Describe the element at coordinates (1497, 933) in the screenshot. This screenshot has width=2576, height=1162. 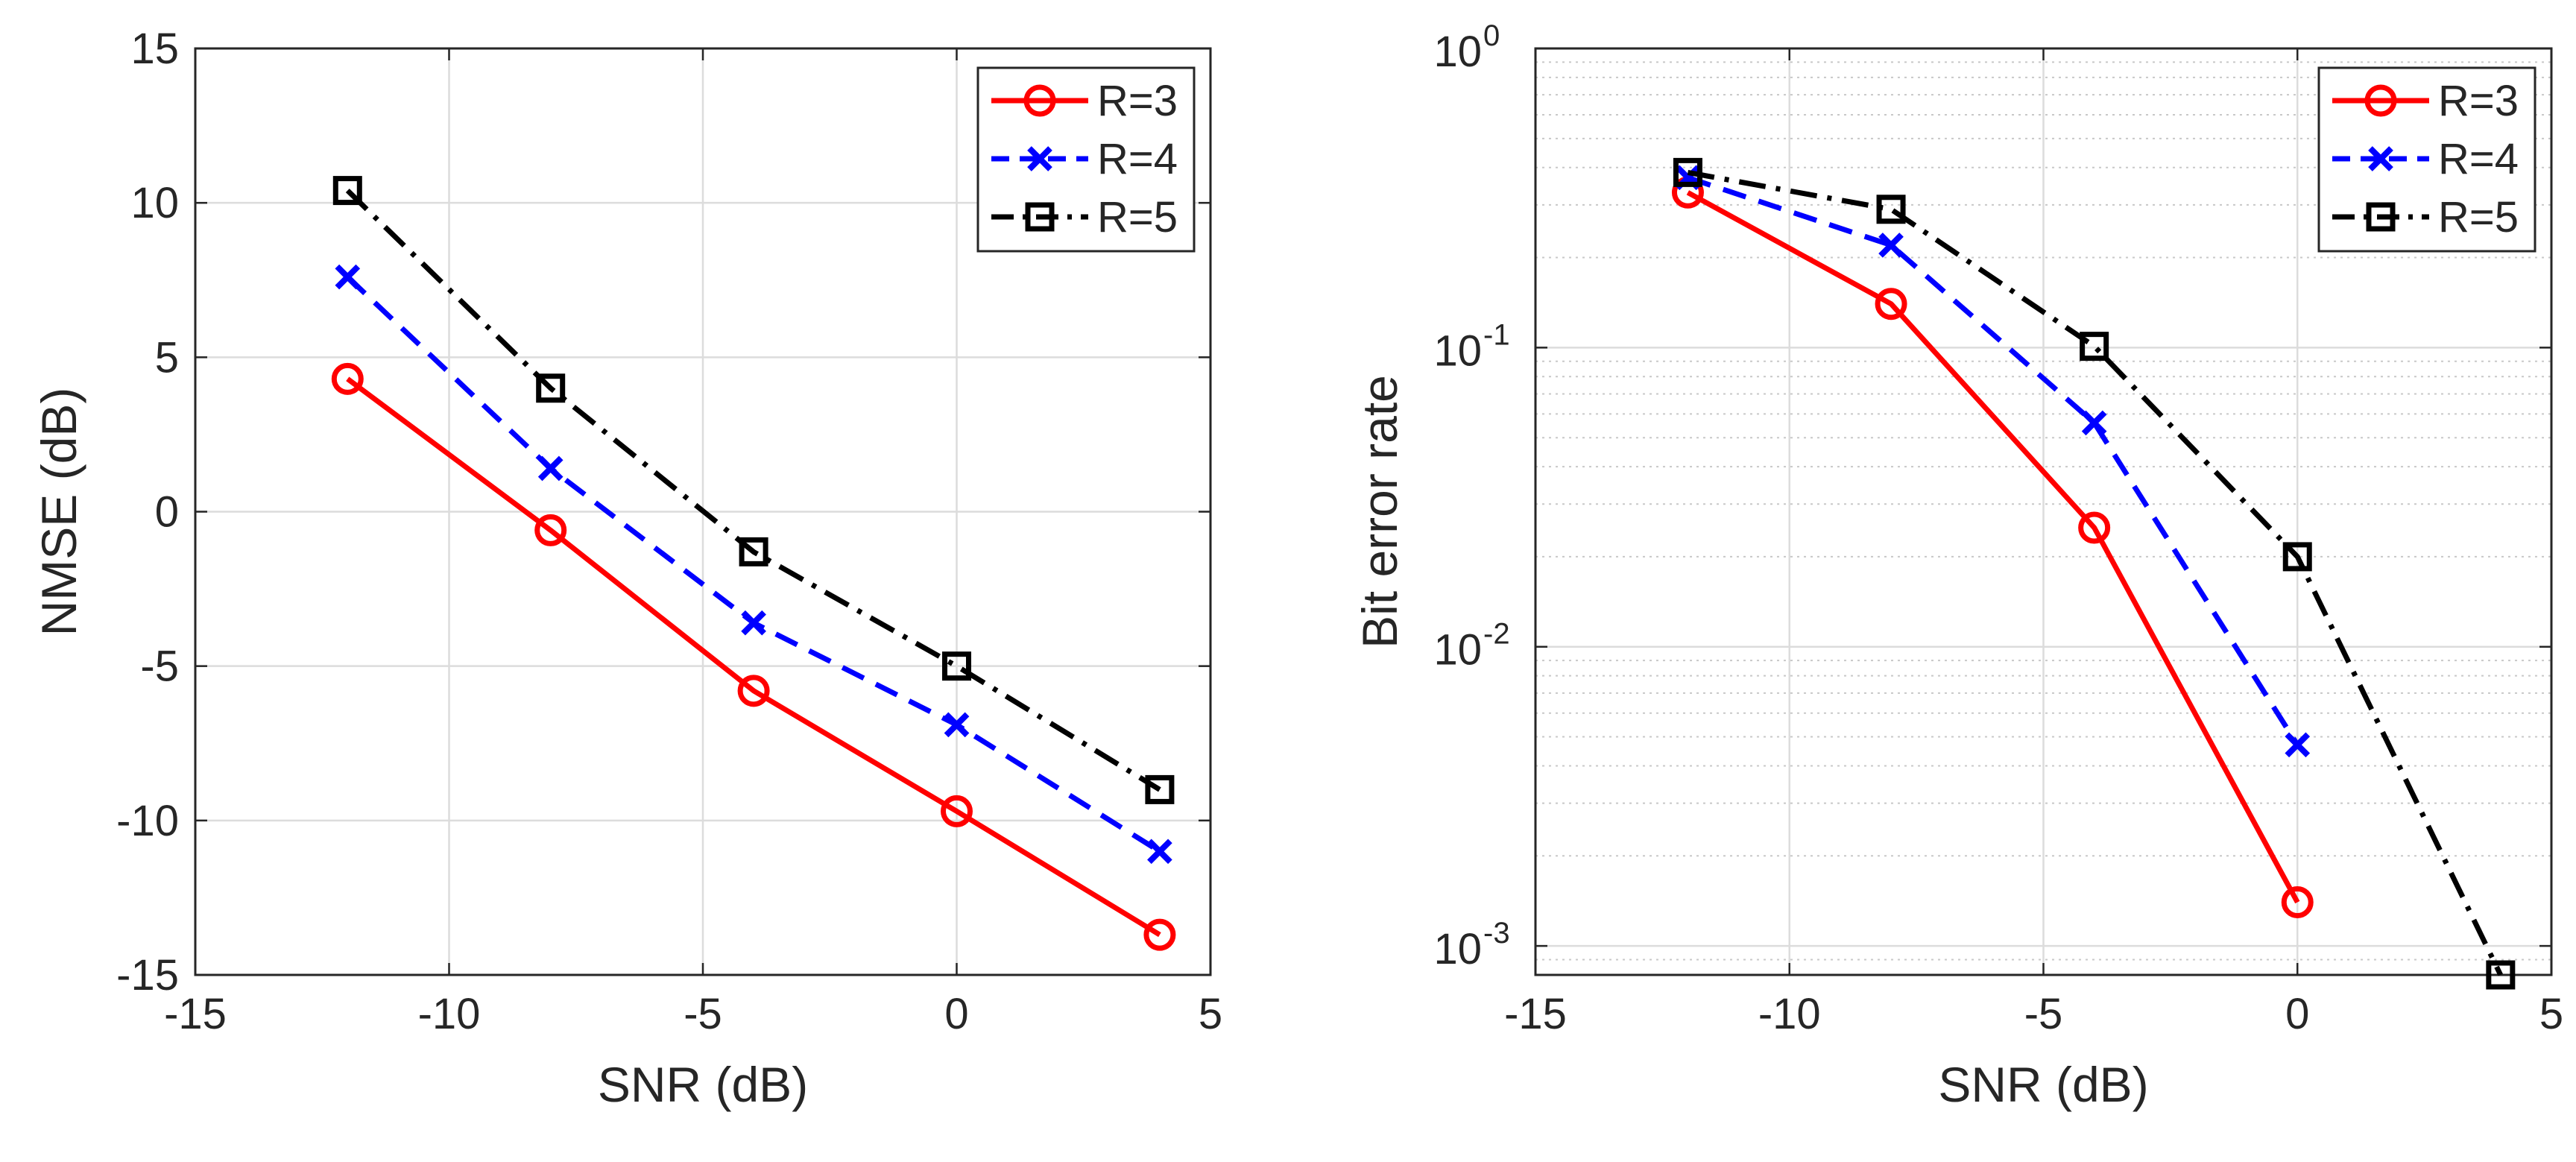
I see `y-tick-label-exponent: -3` at that location.